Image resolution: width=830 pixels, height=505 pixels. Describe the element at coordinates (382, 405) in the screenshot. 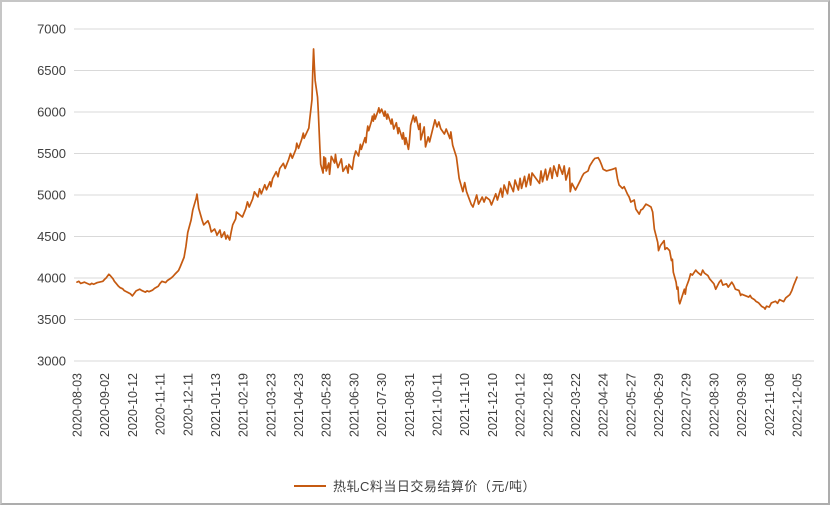

I see `x-axis-label: 2021-07-30` at that location.